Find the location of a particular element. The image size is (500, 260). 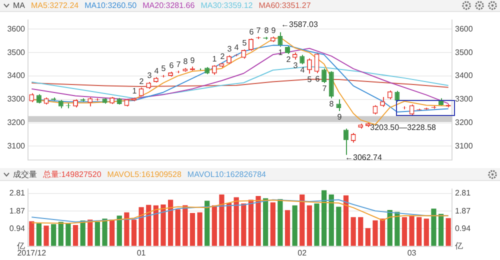

y-tick-label: 3500 is located at coordinates (16, 52).